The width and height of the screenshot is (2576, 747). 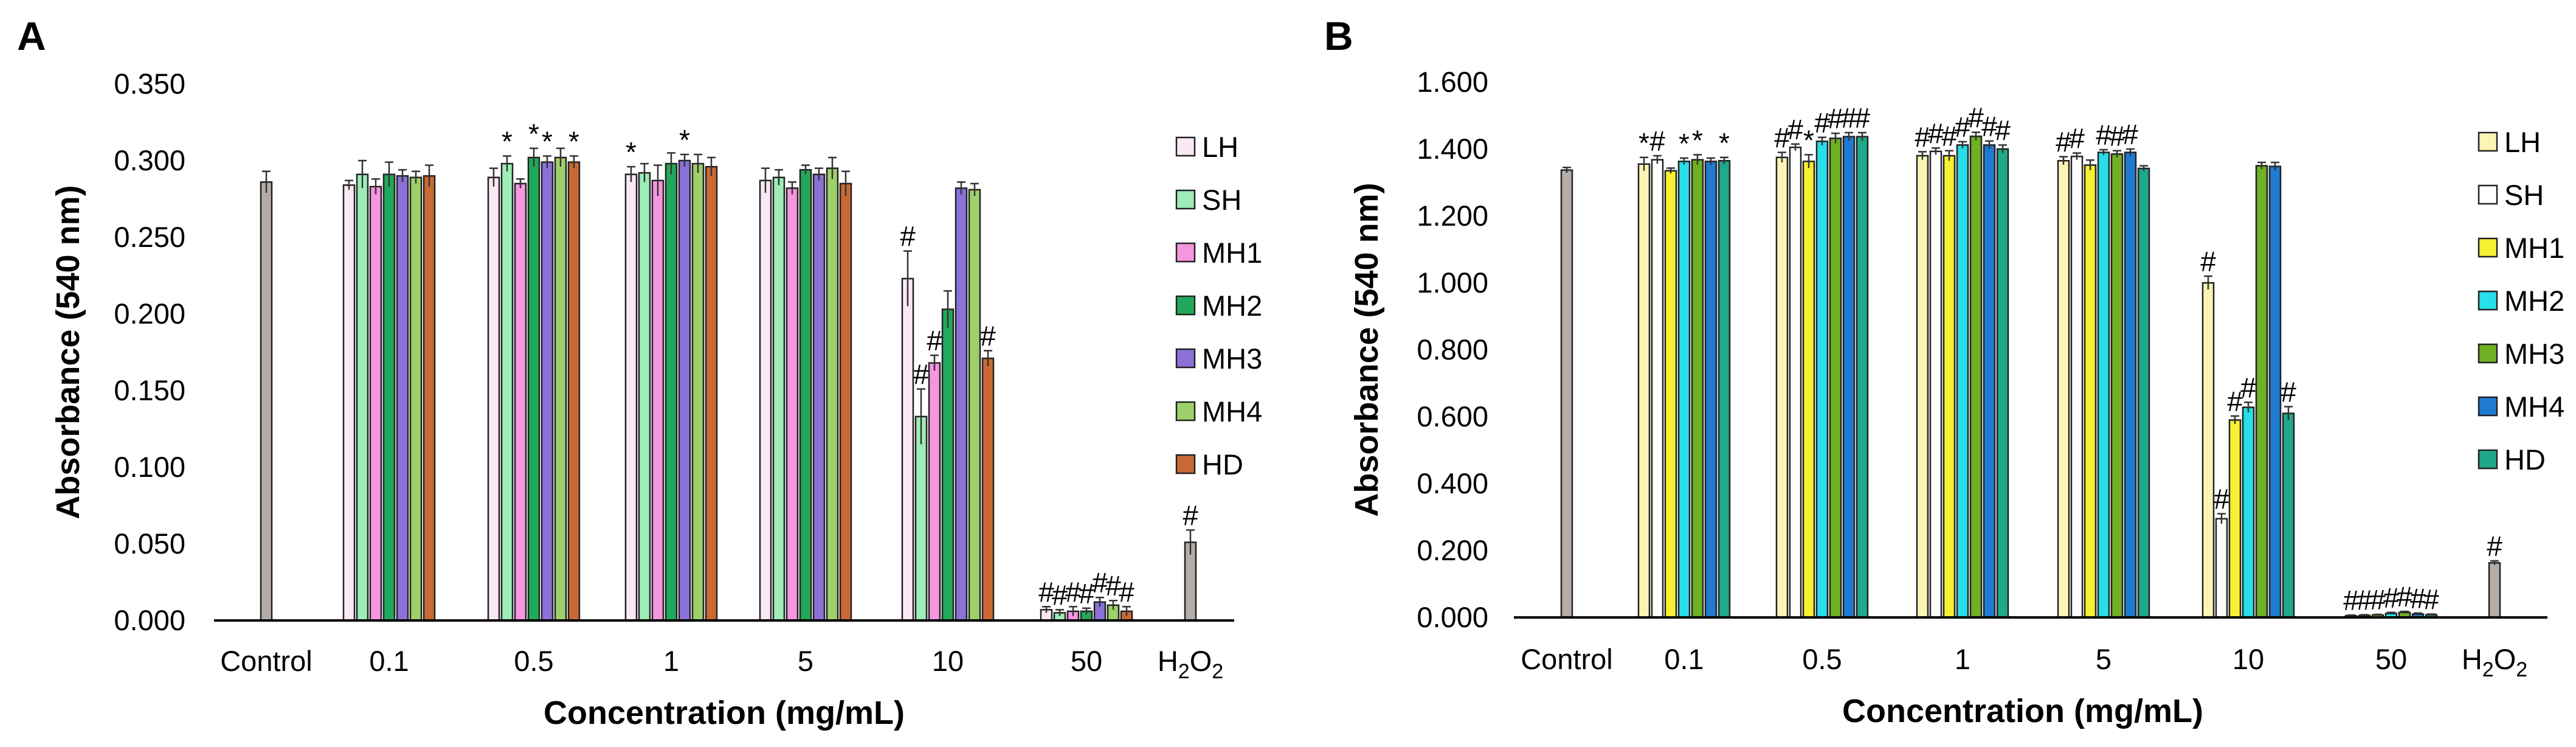 What do you see at coordinates (1453, 417) in the screenshot?
I see `y-tick-label: 0.600` at bounding box center [1453, 417].